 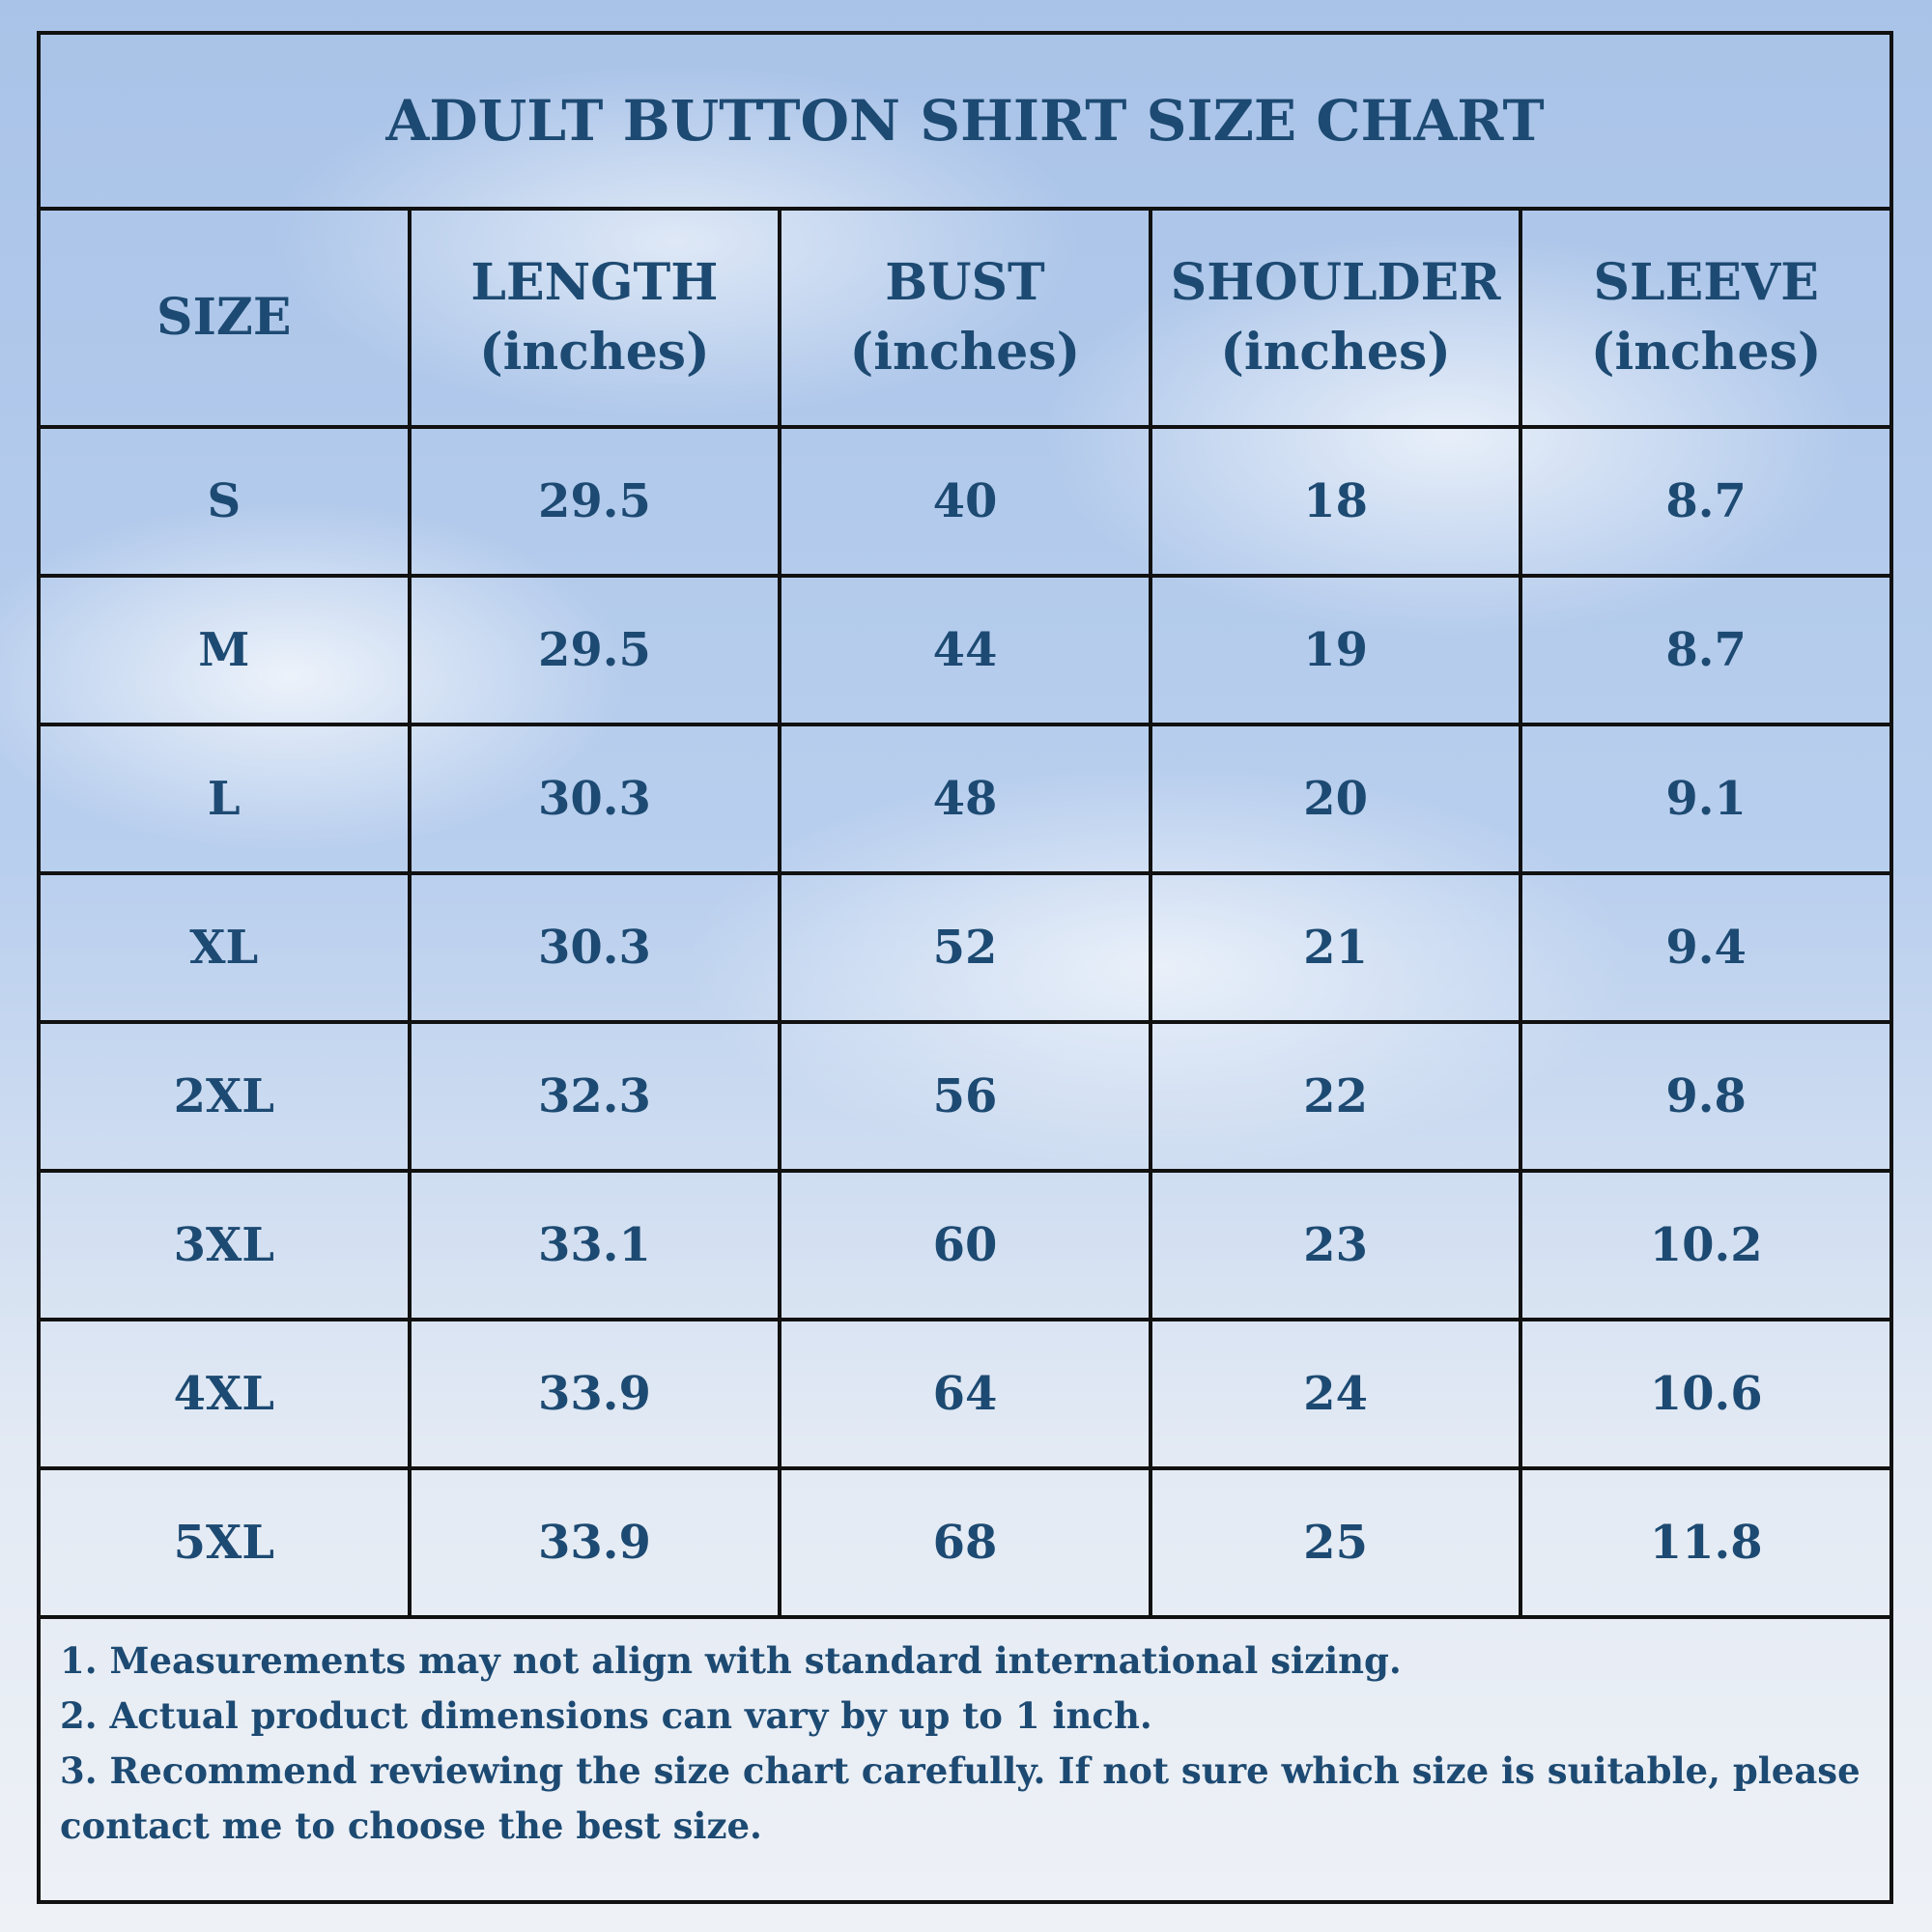 I want to click on header-cell: BUST (inches), so click(x=966, y=318).